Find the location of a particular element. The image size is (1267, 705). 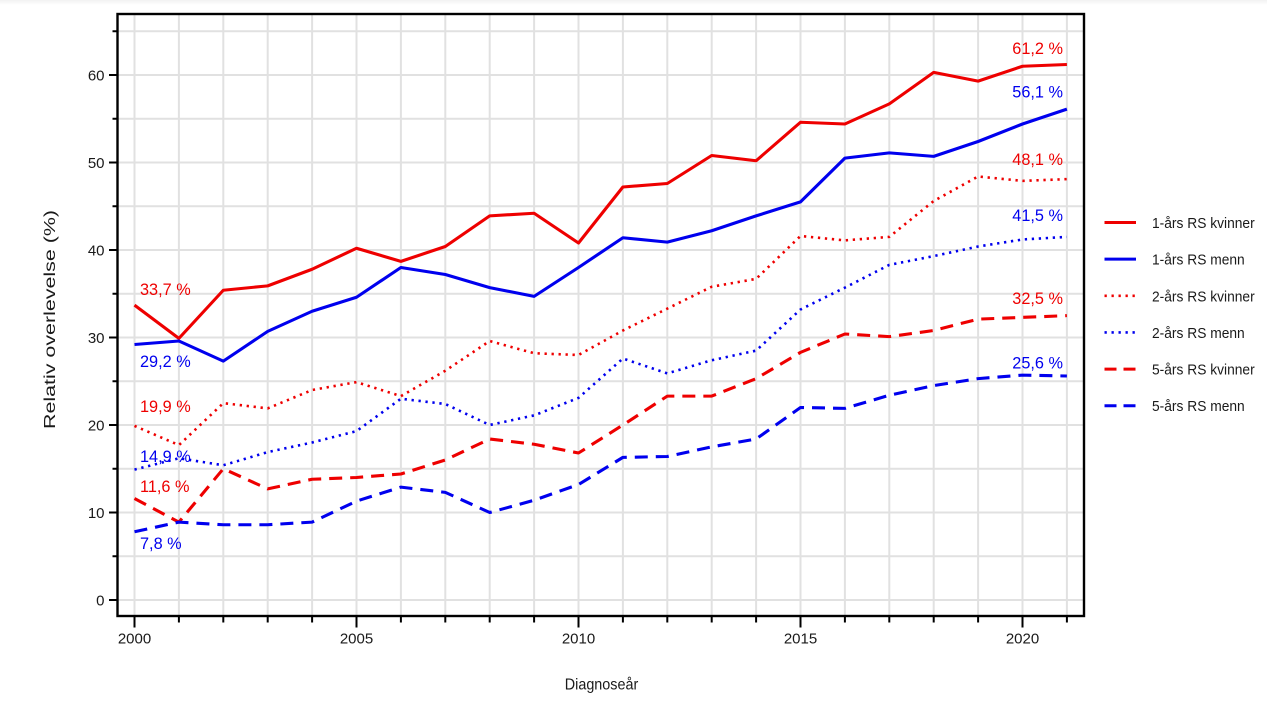

svg-text: Relativ overlevelse (%) is located at coordinates (50, 319).